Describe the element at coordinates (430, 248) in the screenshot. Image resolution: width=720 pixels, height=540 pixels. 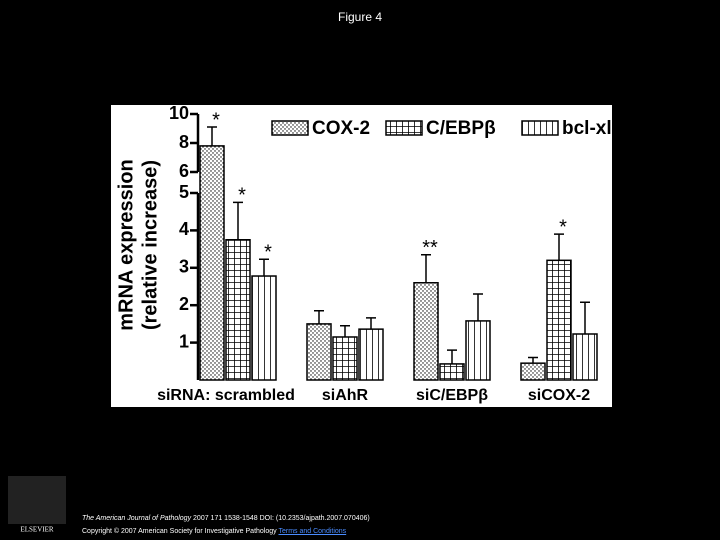
I see `significance-mark: **` at that location.